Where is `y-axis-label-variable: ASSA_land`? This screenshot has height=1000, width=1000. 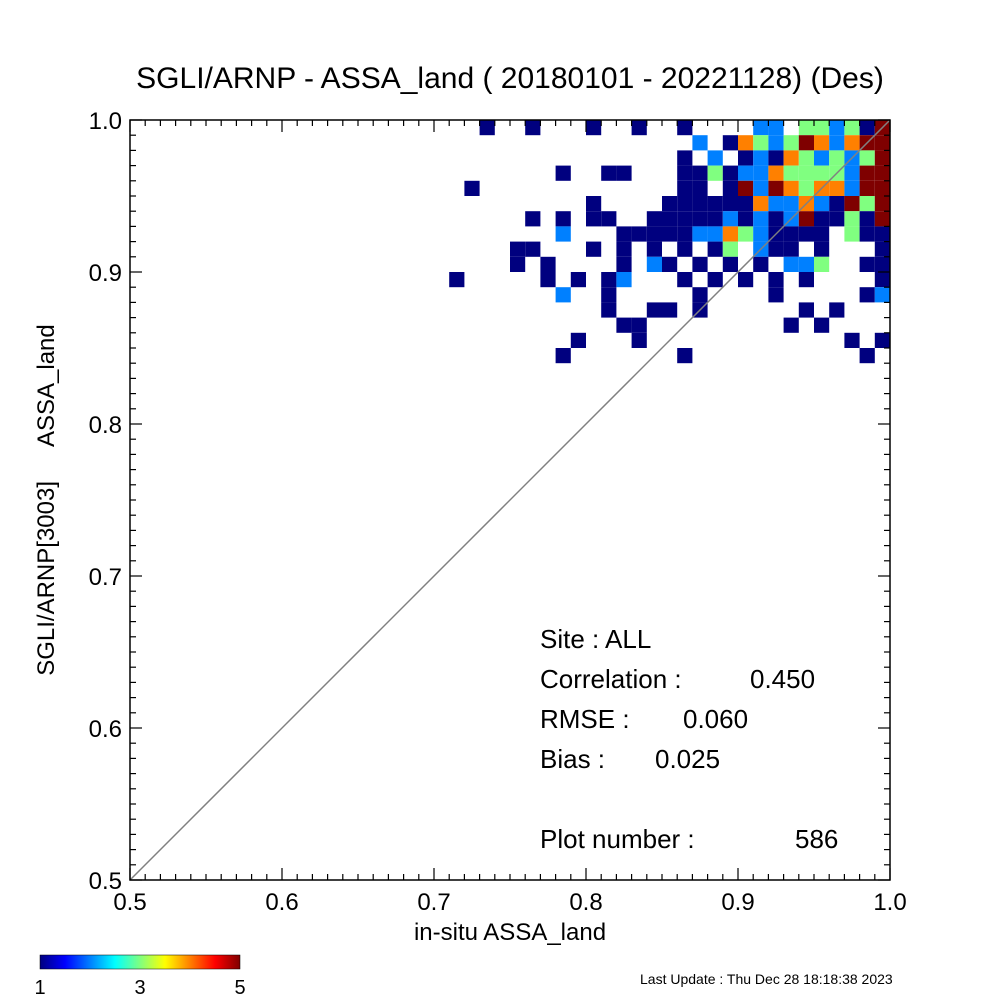 y-axis-label-variable: ASSA_land is located at coordinates (46, 385).